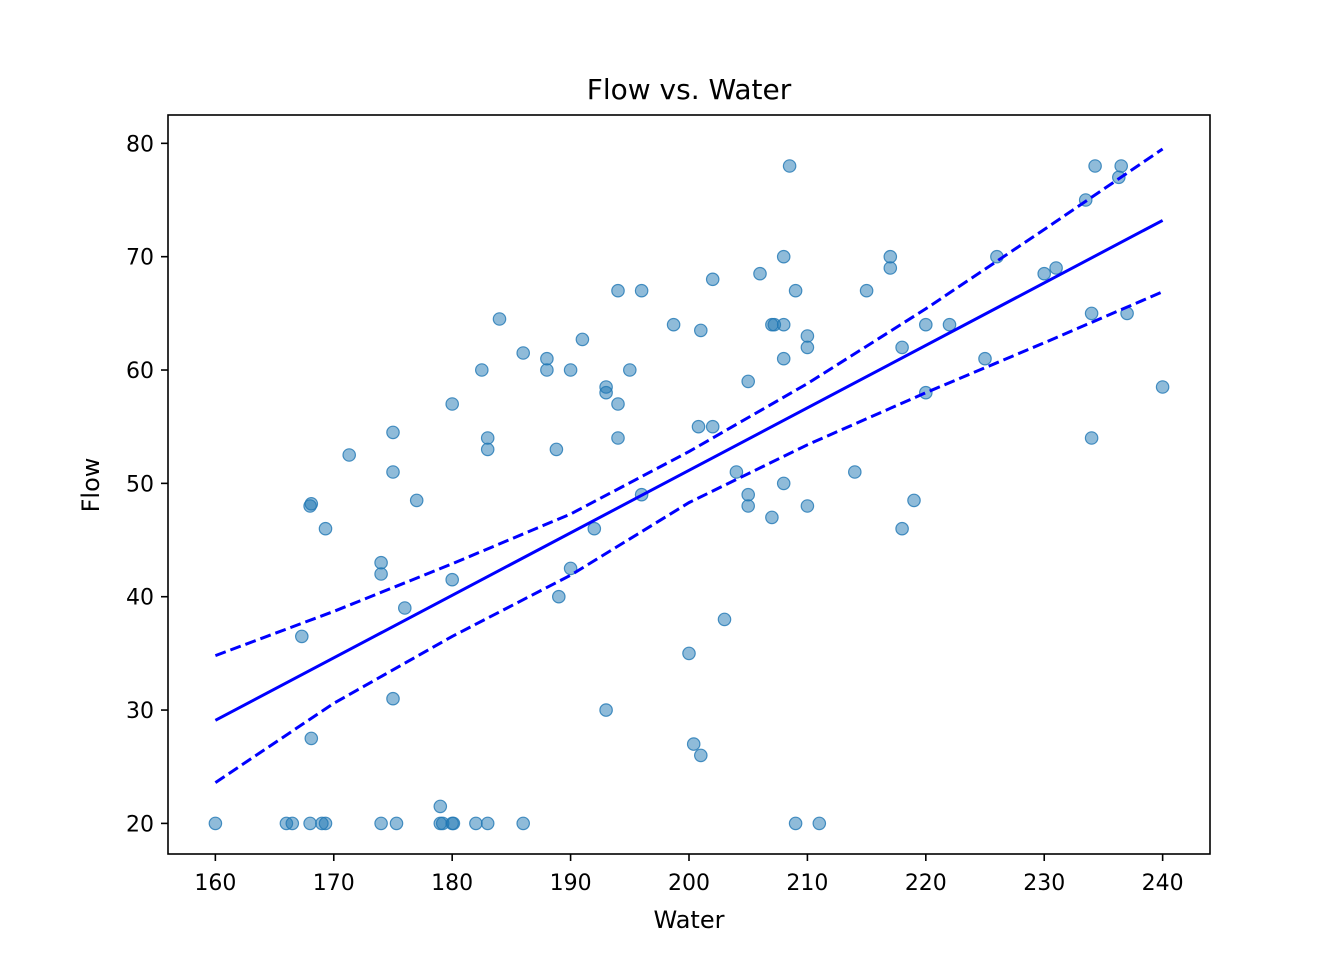 The image size is (1344, 960). I want to click on x-tick-label: 210, so click(807, 883).